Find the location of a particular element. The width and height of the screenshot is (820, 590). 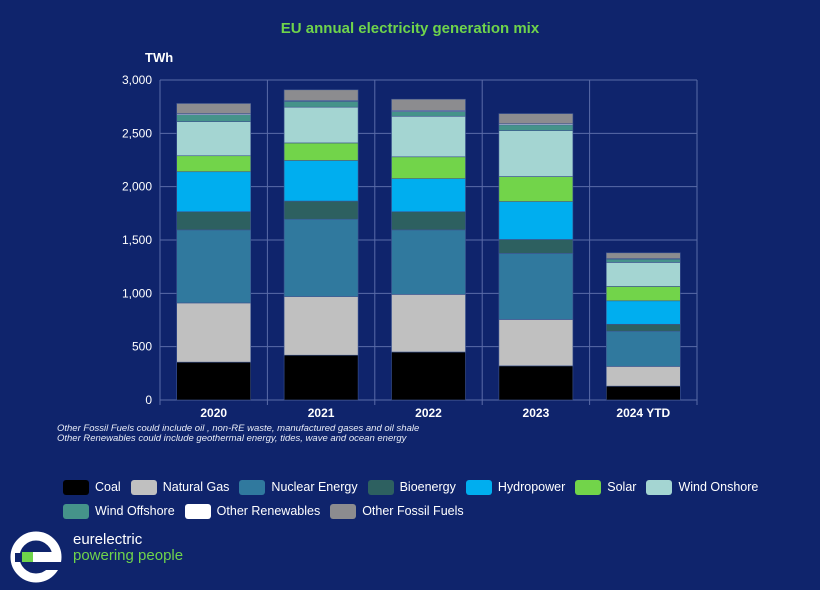

legend-item: Other Fossil Fuels is located at coordinates (397, 511).